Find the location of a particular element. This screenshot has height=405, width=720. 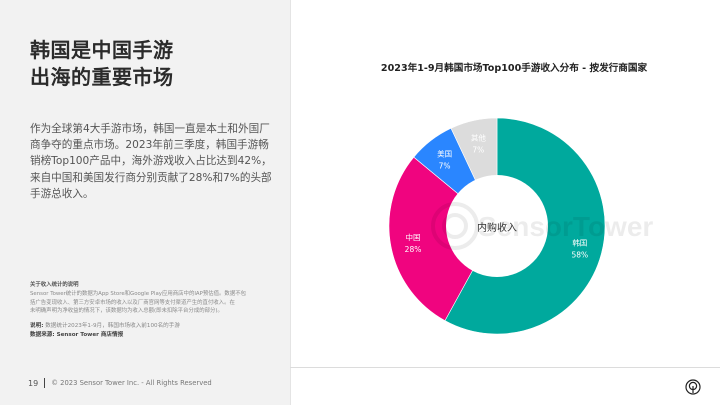

watermark: SensorTower is located at coordinates (542, 226).